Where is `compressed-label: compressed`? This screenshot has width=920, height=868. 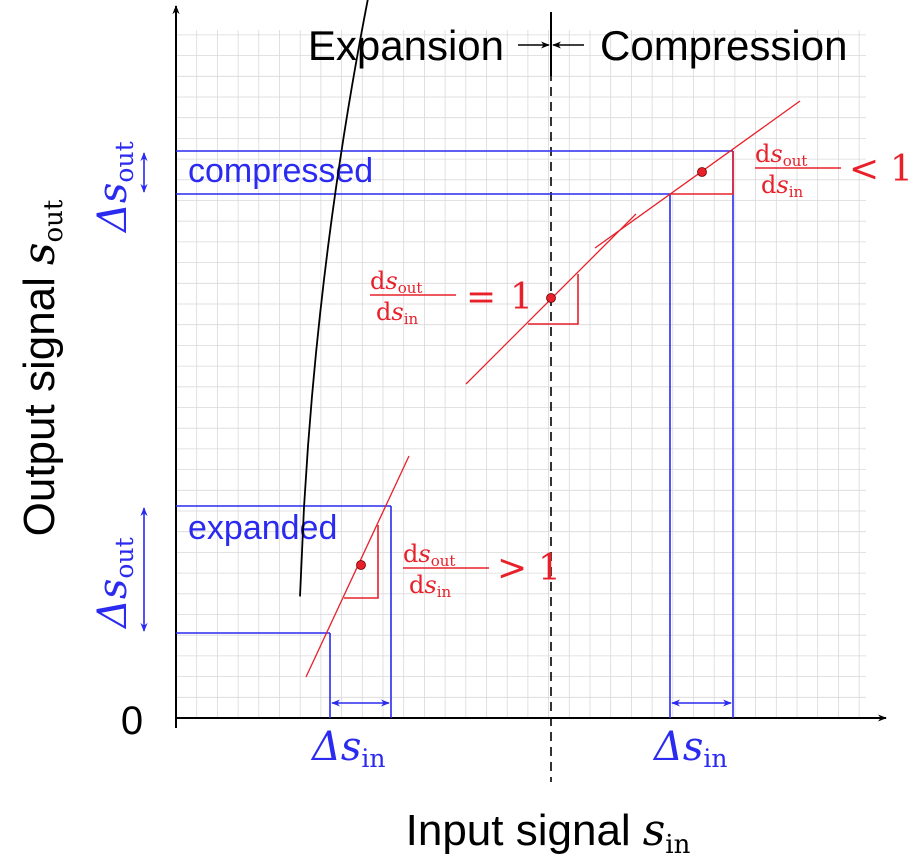 compressed-label: compressed is located at coordinates (280, 171).